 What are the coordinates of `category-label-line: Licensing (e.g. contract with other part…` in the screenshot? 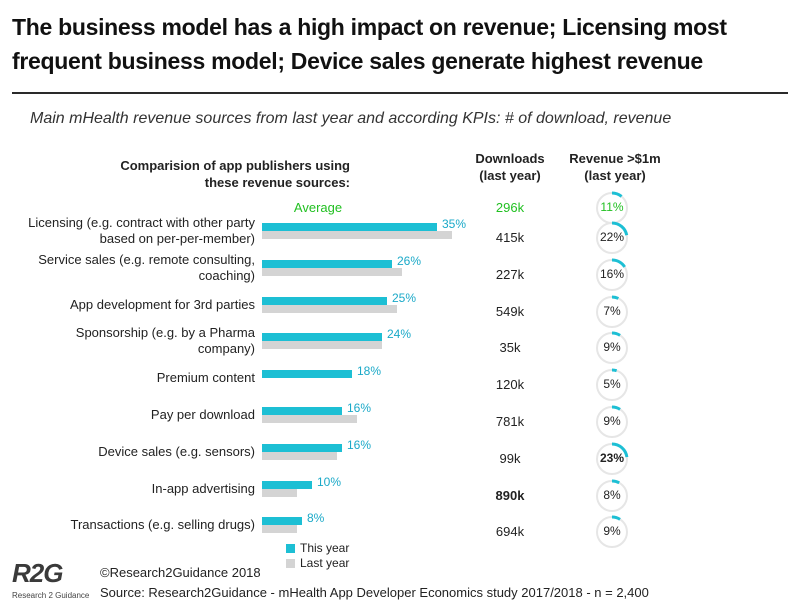 It's located at (141, 222).